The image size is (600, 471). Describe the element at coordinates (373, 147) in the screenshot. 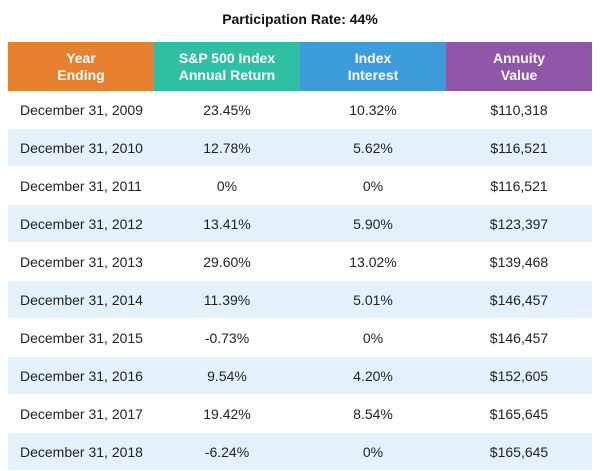

I see `cell-index-interest: 5.62%` at that location.